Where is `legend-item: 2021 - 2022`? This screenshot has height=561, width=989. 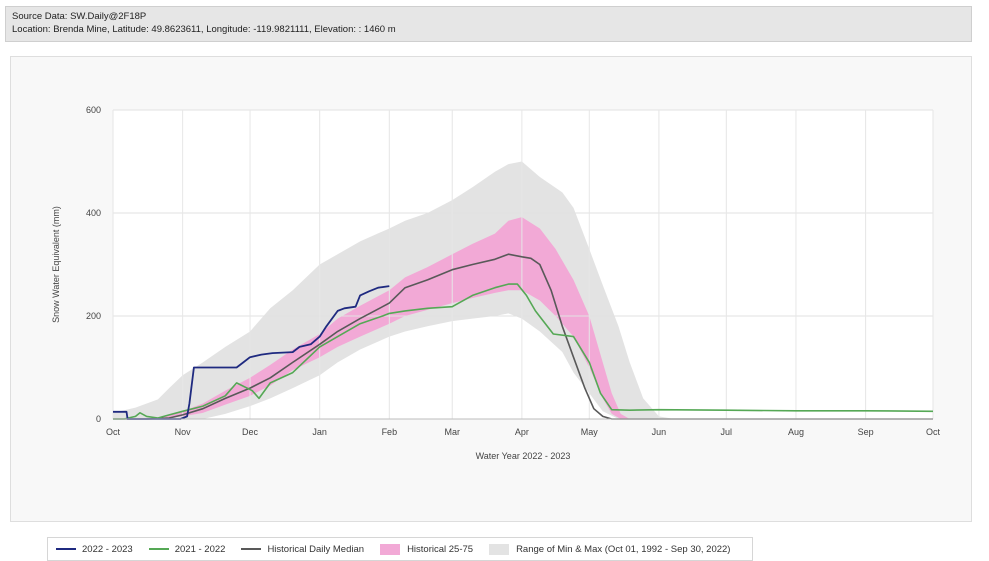
legend-item: 2021 - 2022 is located at coordinates (187, 549).